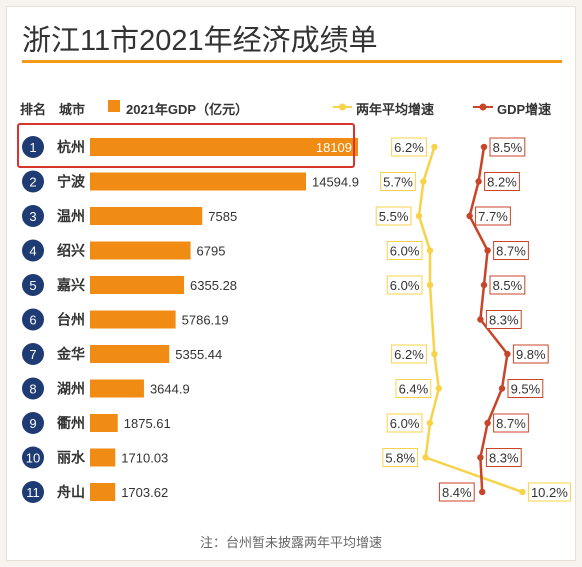 The width and height of the screenshot is (582, 567). What do you see at coordinates (213, 285) in the screenshot?
I see `gdp-value-label: 6355.28` at bounding box center [213, 285].